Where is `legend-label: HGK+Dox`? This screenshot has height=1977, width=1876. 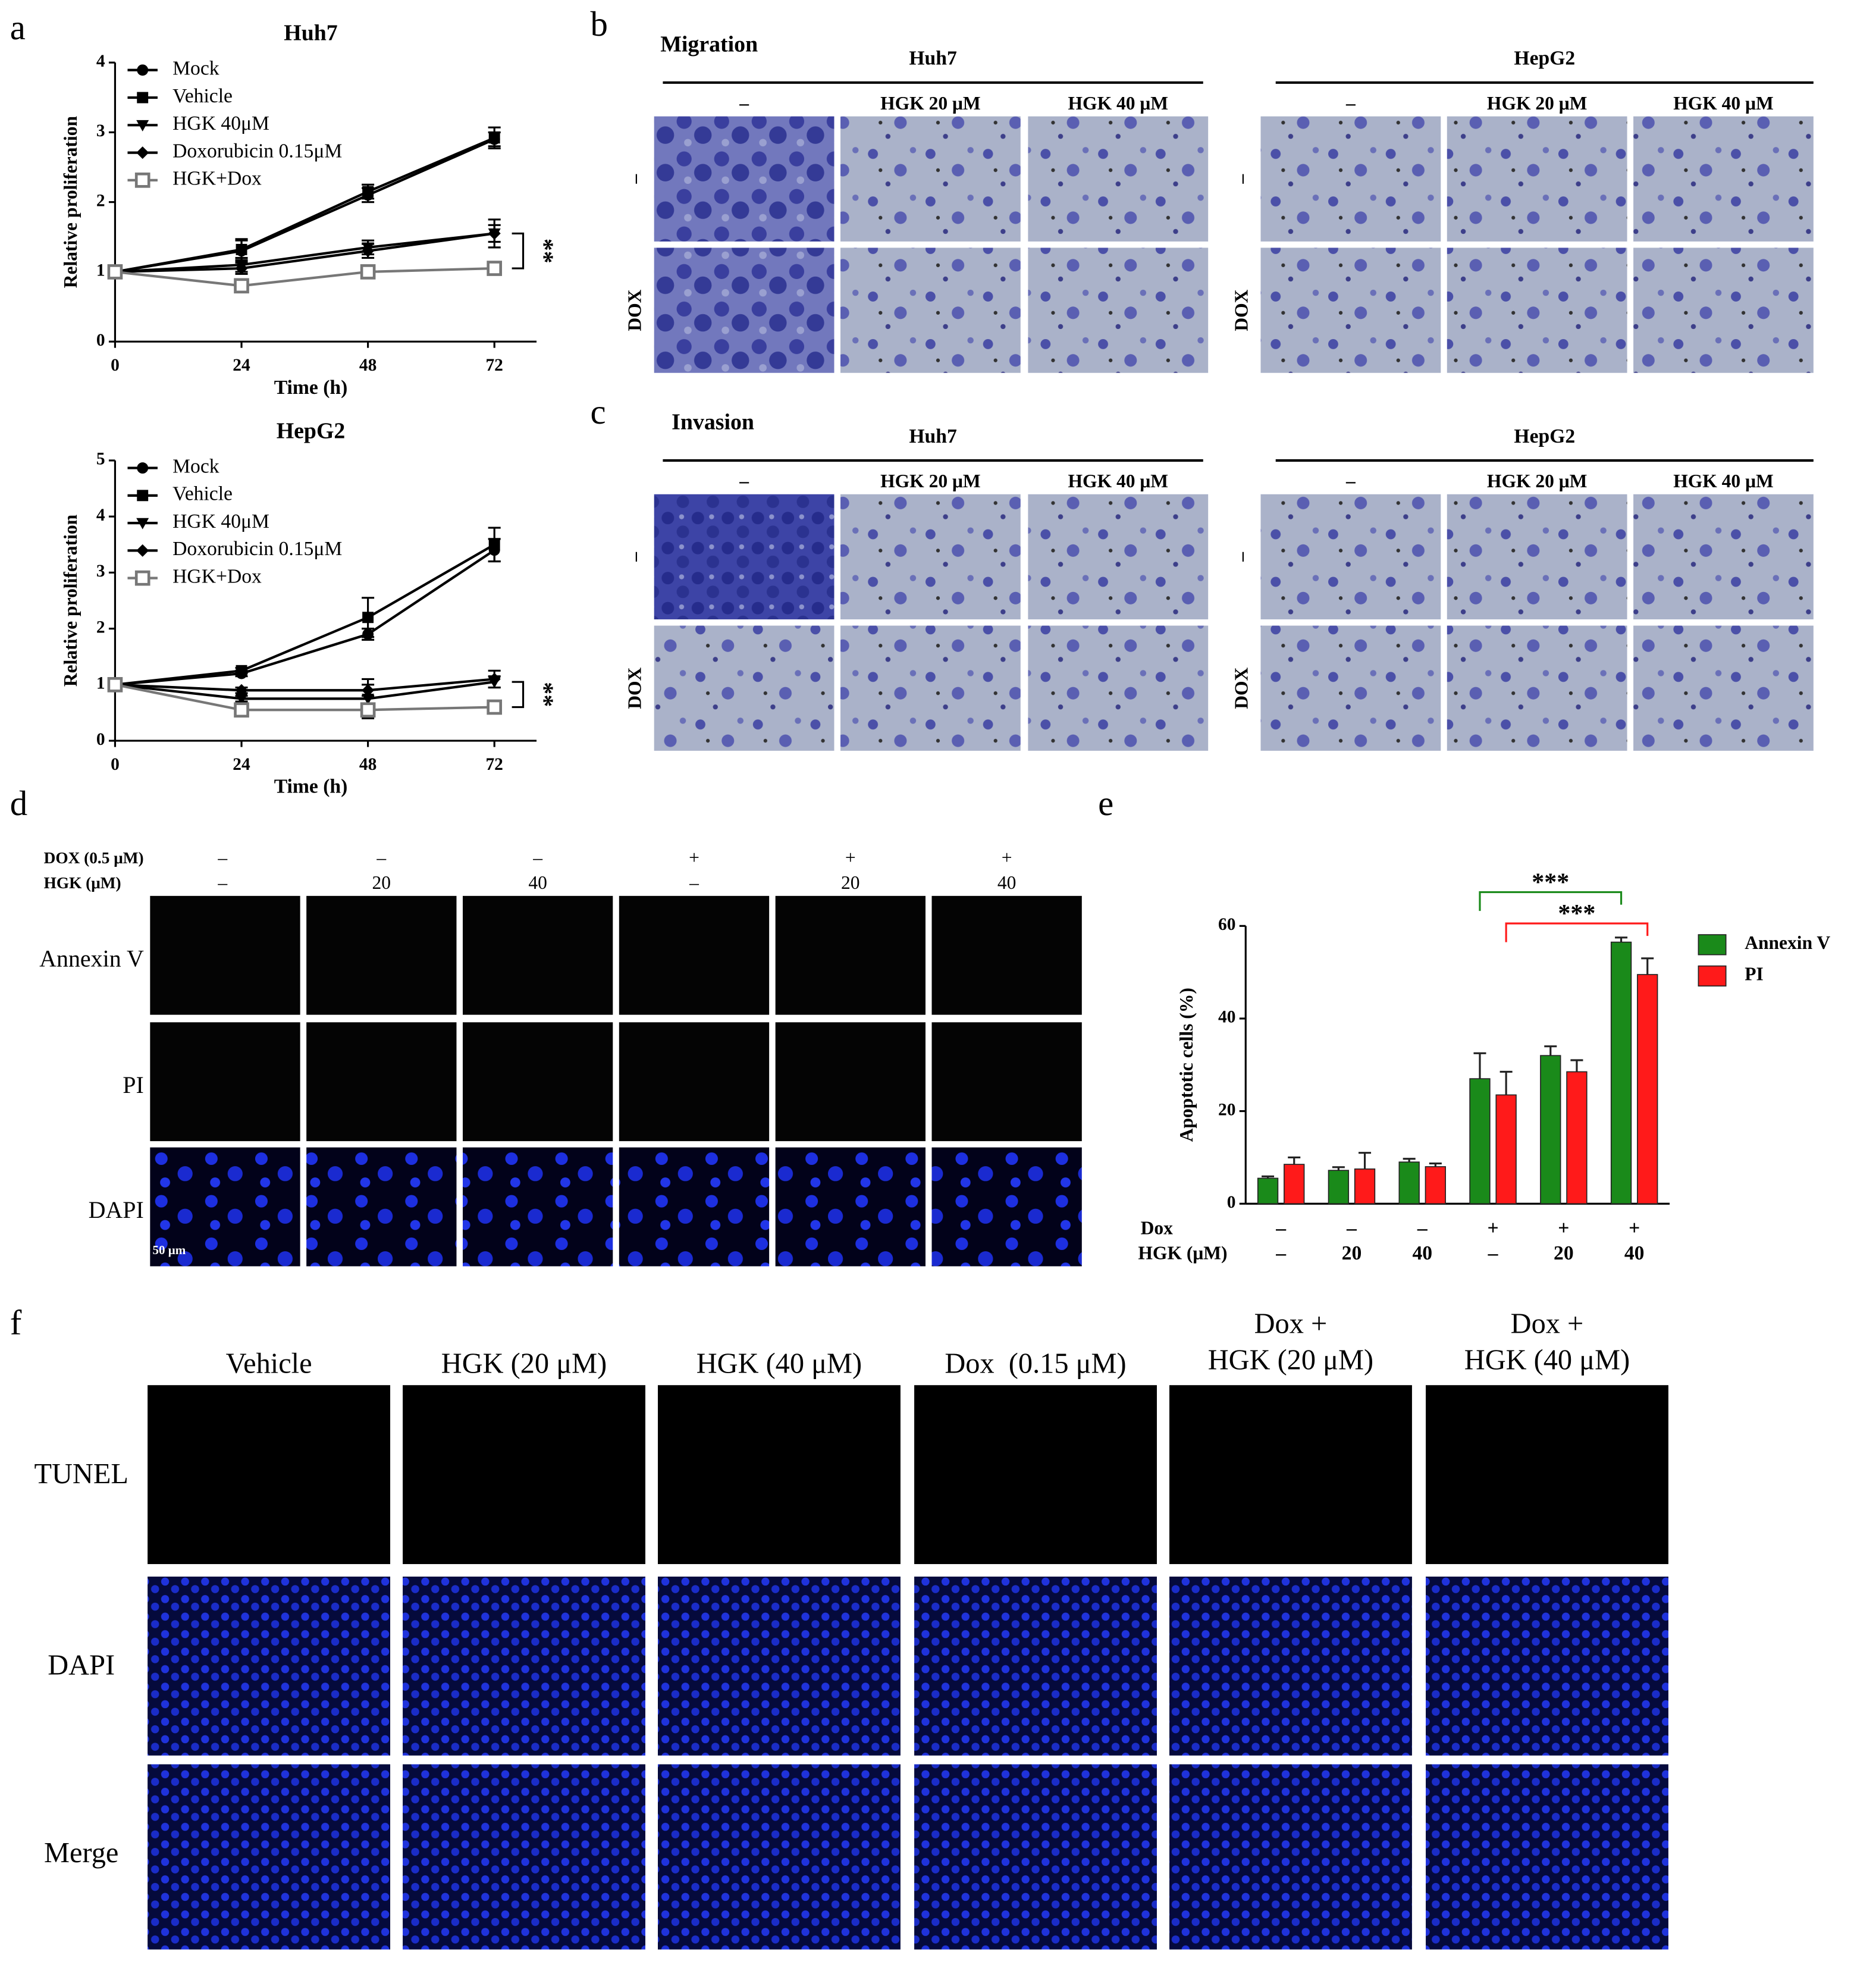 legend-label: HGK+Dox is located at coordinates (217, 576).